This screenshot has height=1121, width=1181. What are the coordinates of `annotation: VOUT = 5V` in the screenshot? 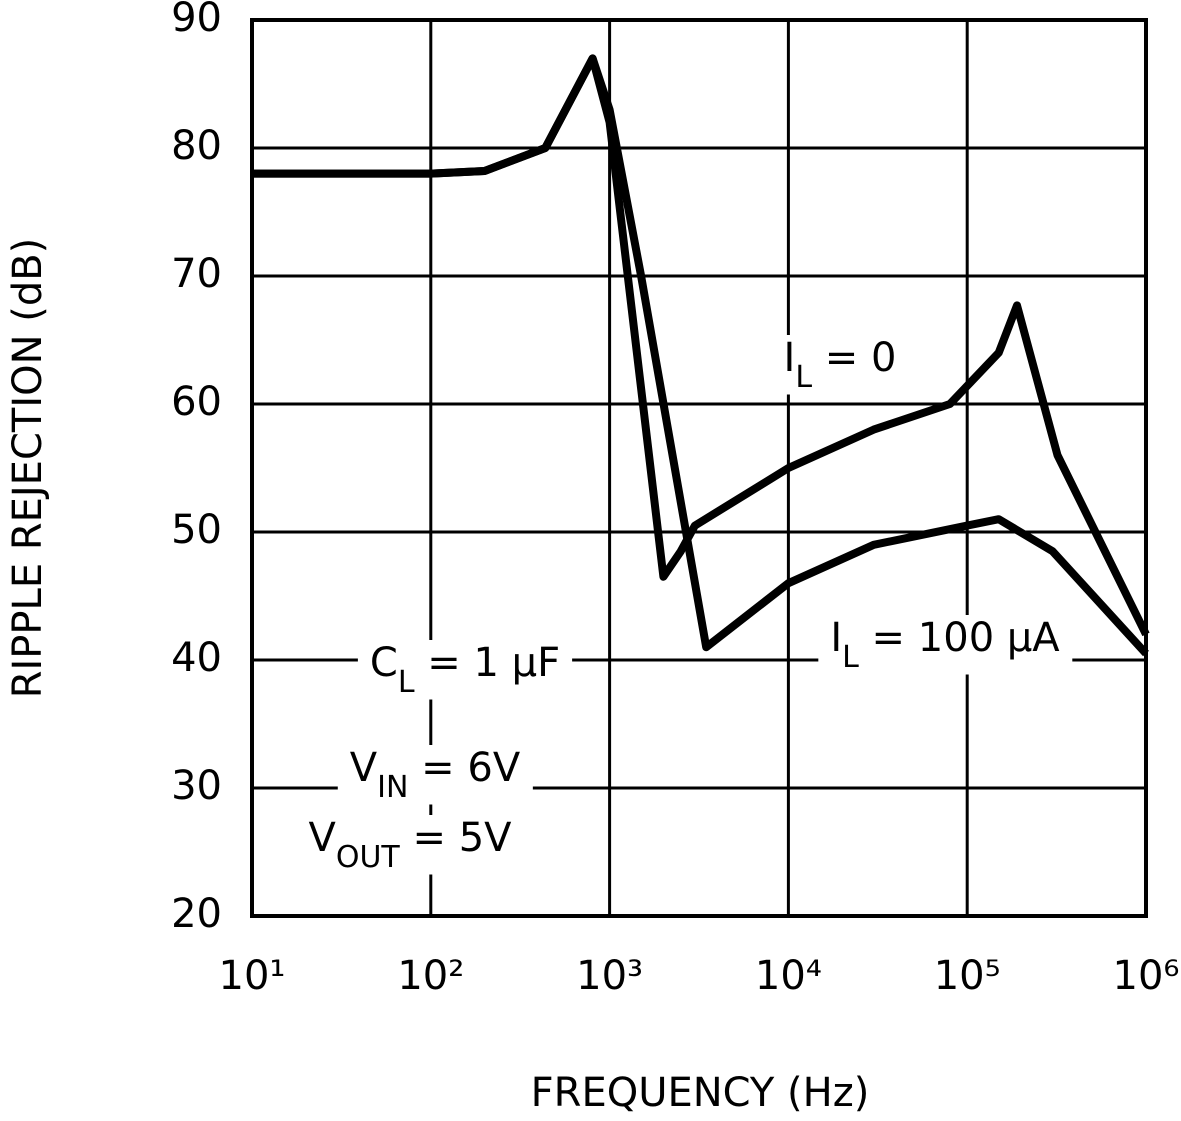 It's located at (410, 845).